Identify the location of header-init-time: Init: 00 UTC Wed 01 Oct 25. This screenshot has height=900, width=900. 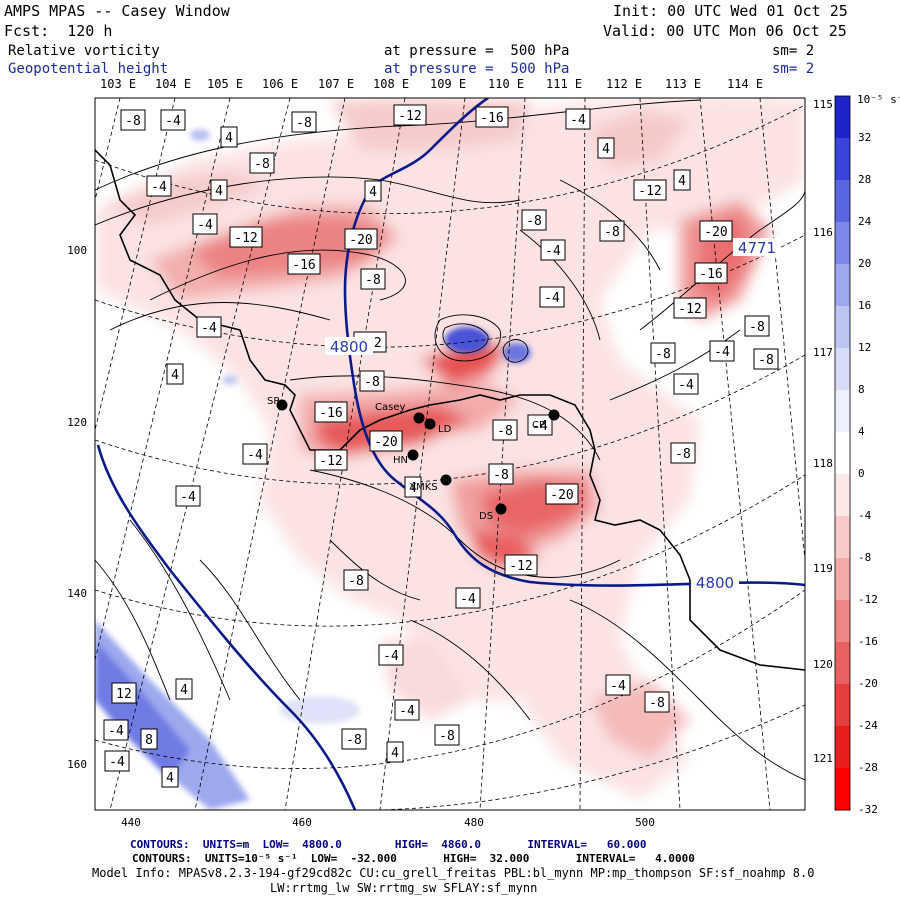
(730, 11).